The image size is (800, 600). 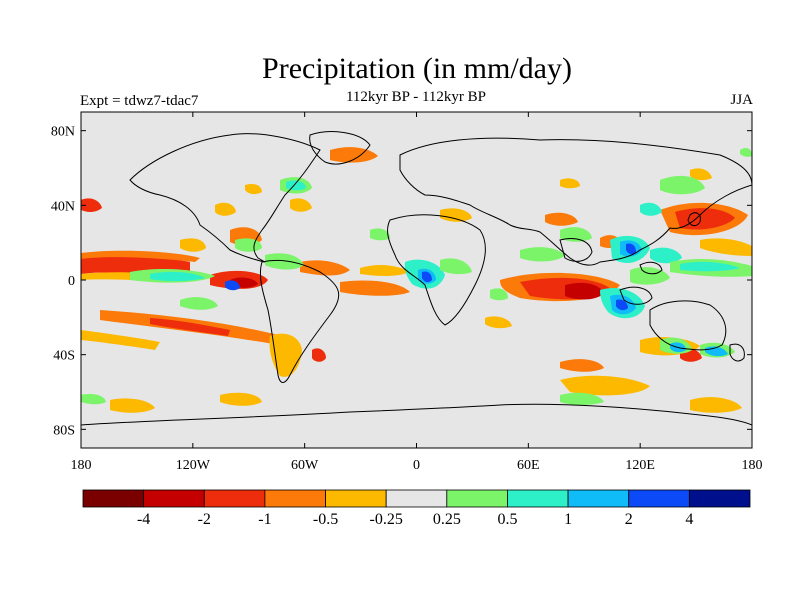 I want to click on lon-tick-label: 60E, so click(x=528, y=465).